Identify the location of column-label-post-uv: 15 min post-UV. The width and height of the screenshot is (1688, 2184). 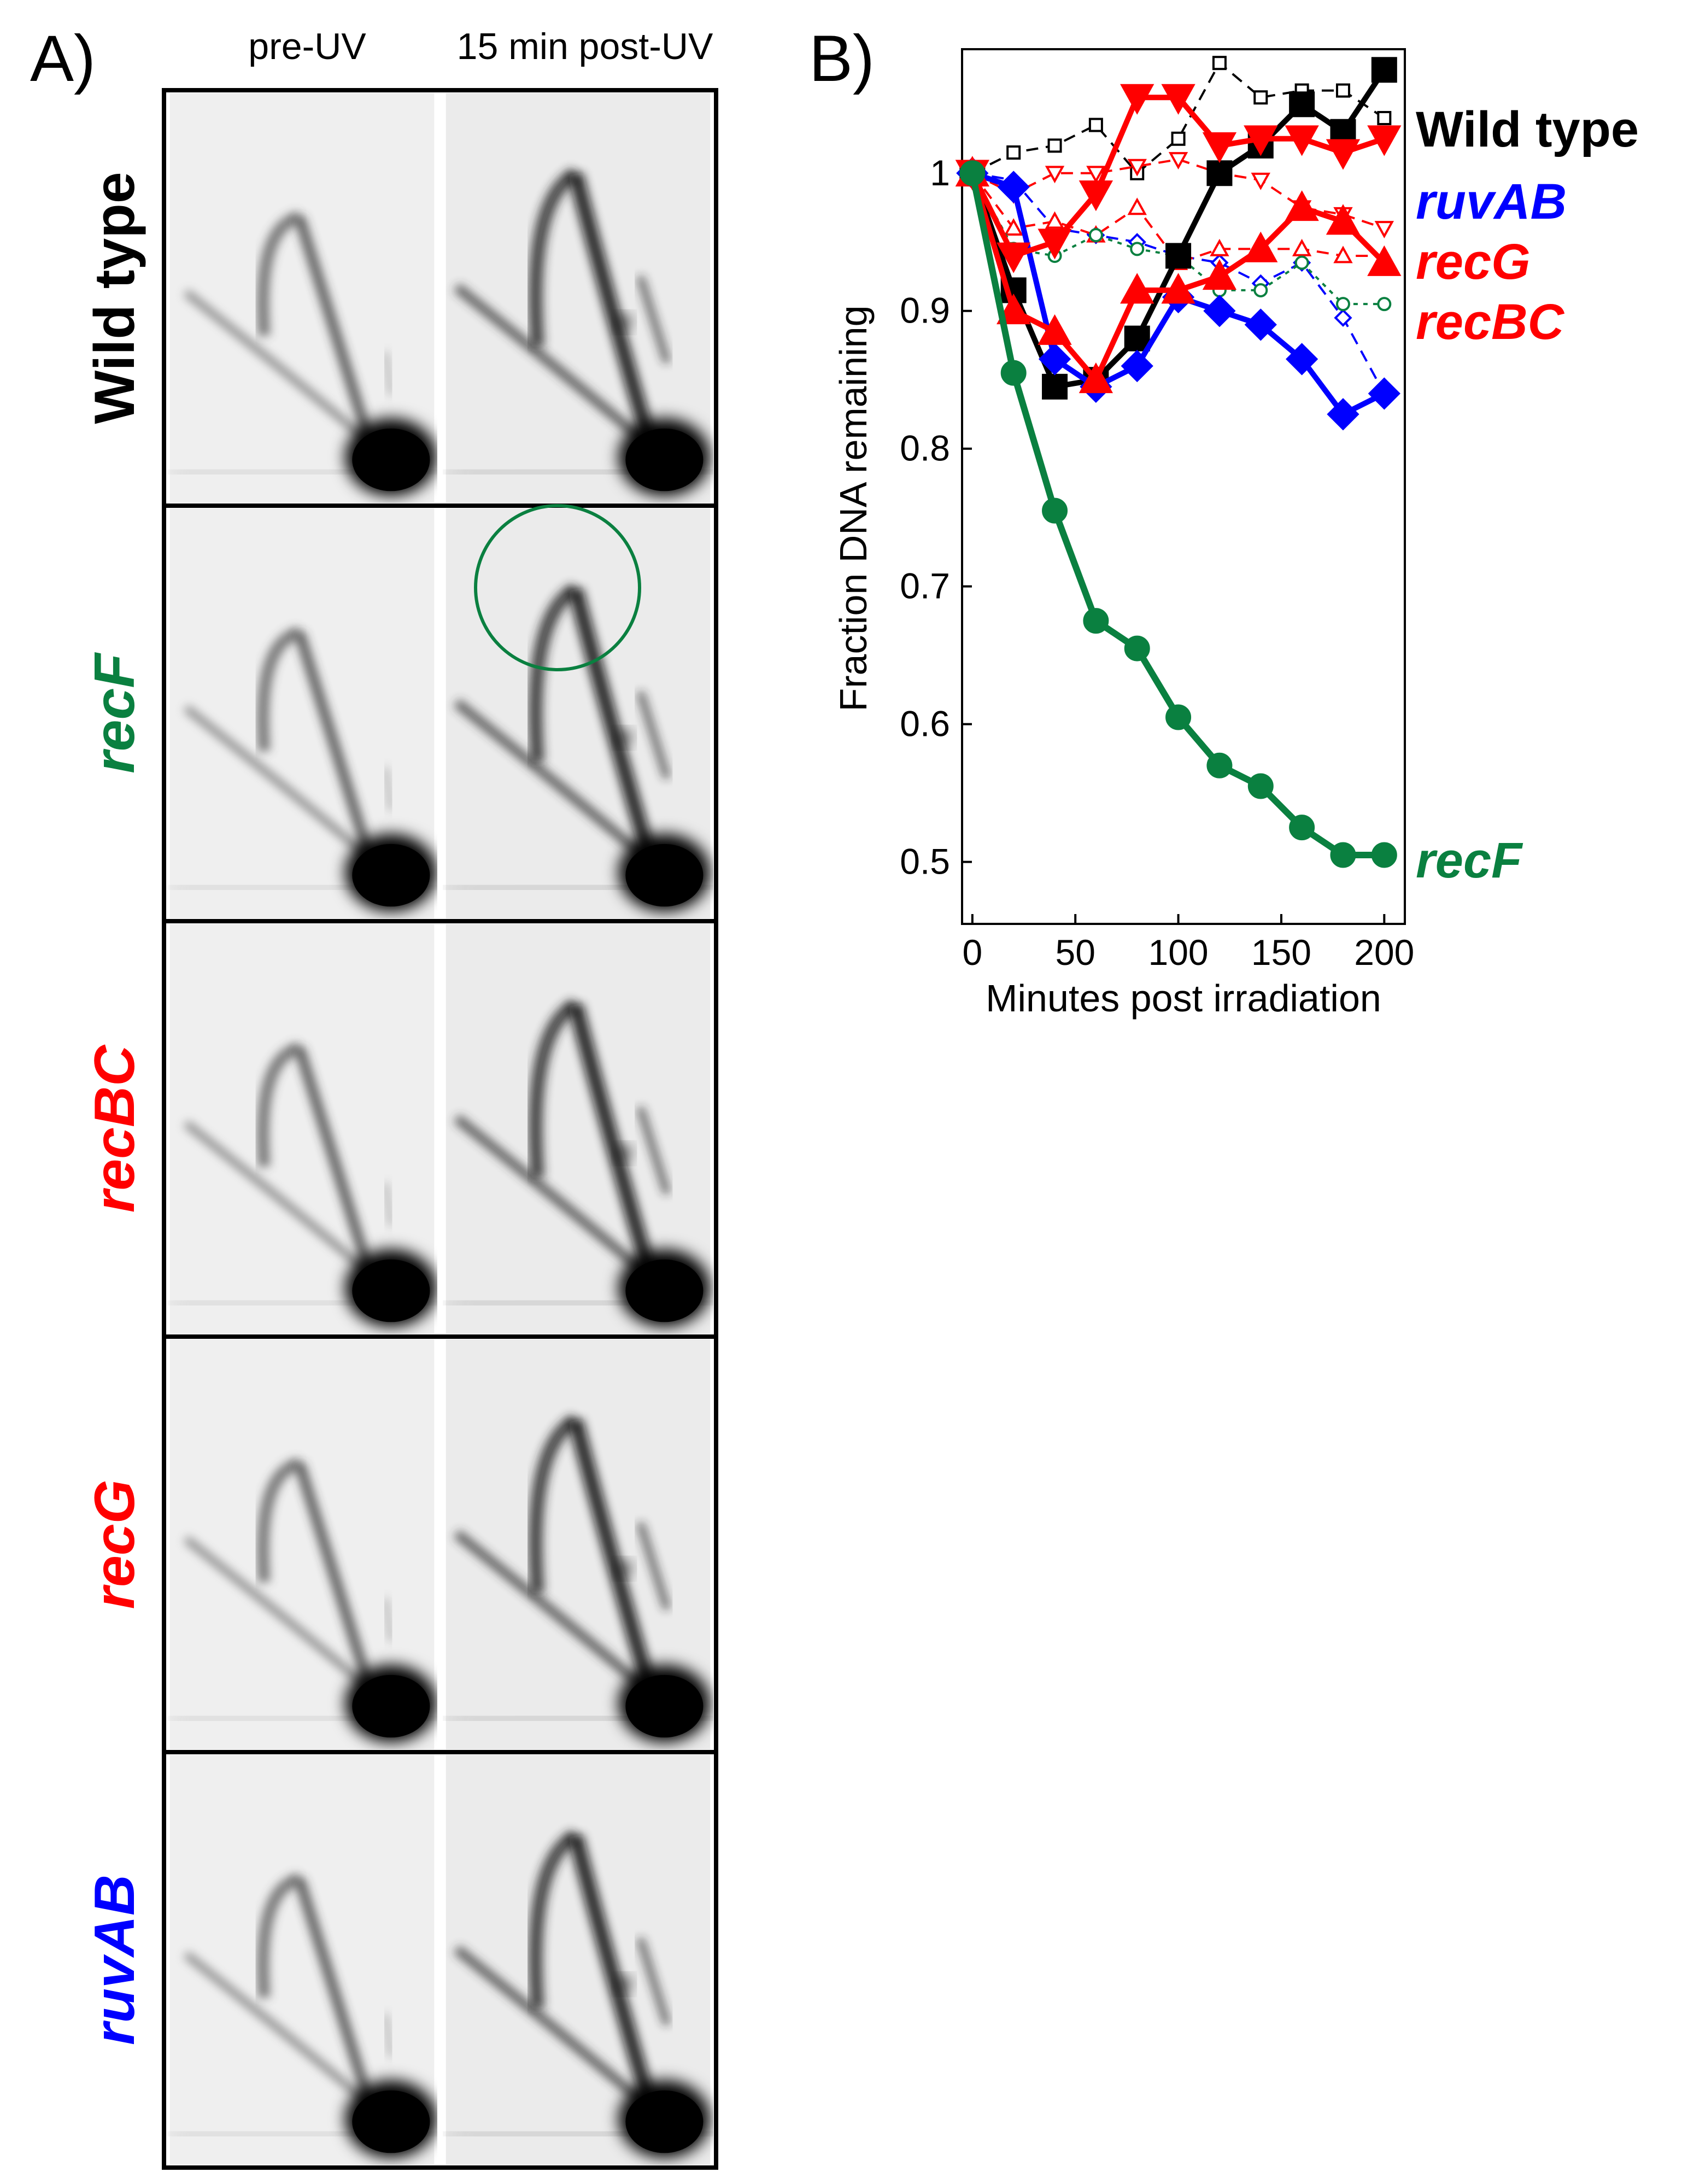
(585, 46).